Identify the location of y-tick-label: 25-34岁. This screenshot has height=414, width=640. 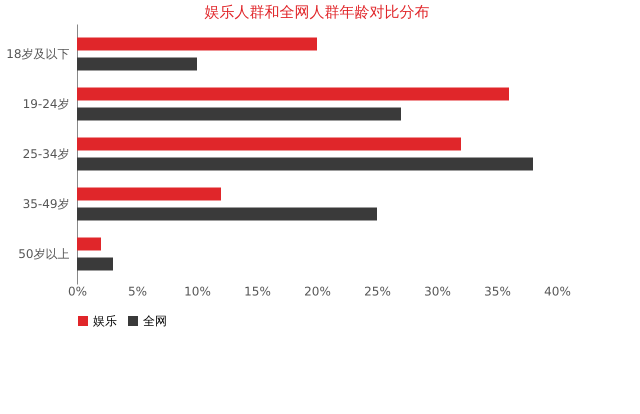
(46, 154).